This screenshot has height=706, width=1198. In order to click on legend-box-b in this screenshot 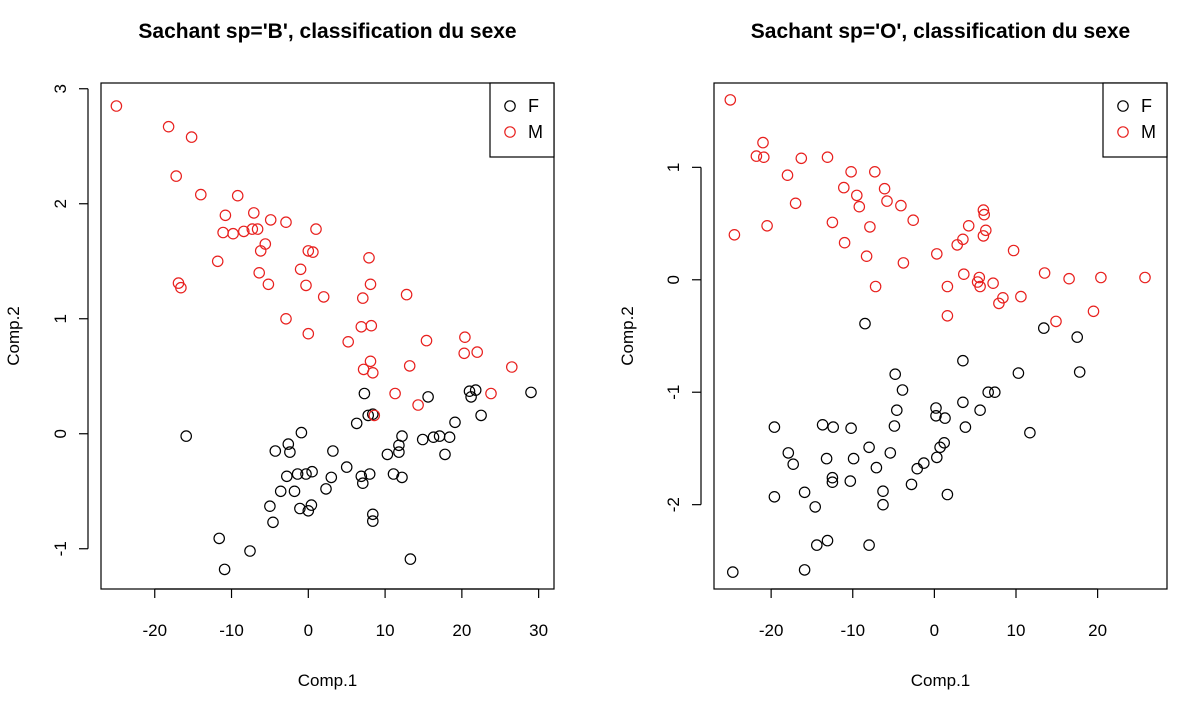, I will do `click(522, 120)`.